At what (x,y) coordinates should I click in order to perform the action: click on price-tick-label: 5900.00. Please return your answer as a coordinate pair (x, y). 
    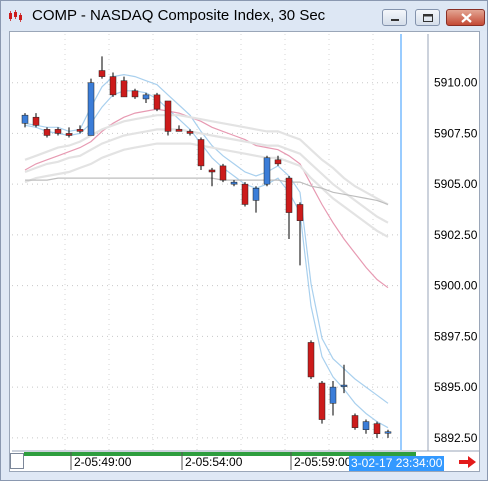
    Looking at the image, I should click on (456, 286).